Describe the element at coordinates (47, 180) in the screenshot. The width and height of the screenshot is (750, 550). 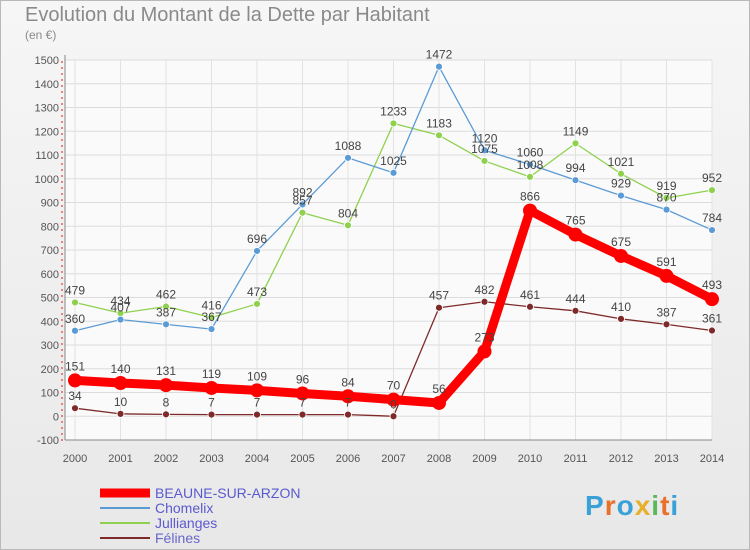
I see `y-tick-label: 1000` at that location.